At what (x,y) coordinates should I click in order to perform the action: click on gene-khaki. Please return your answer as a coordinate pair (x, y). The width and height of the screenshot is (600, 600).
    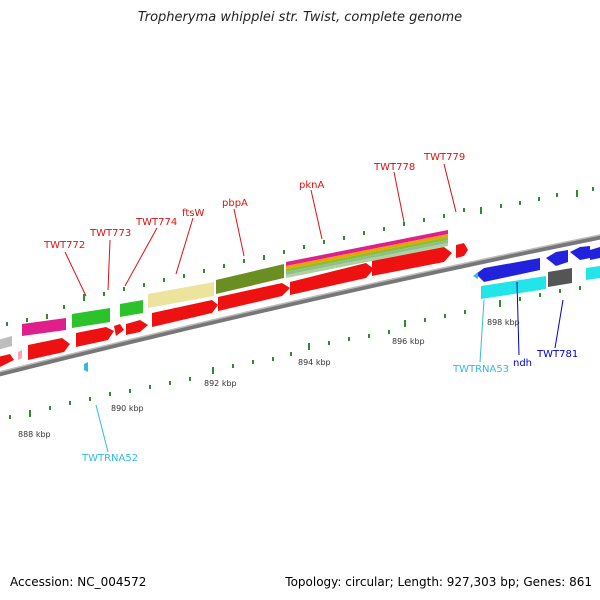
    Looking at the image, I should click on (181, 295).